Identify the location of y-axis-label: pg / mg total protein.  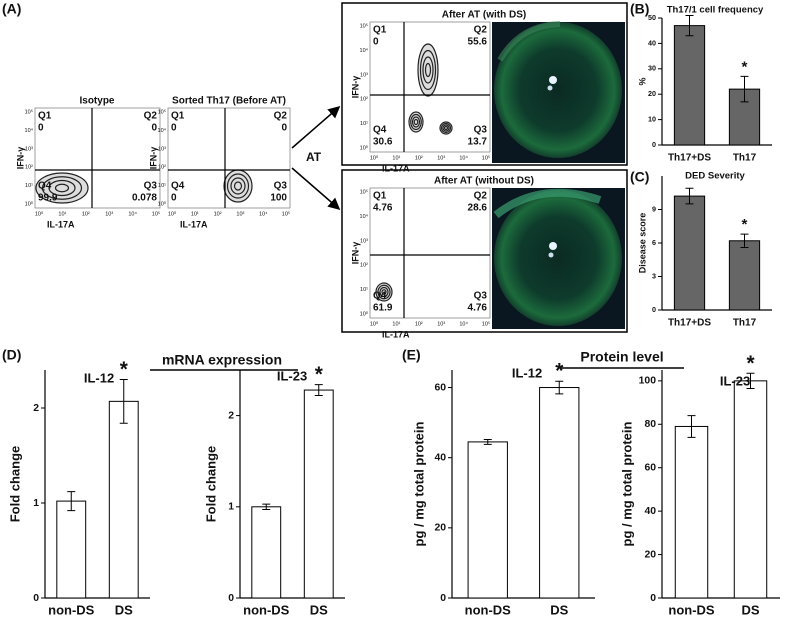
(626, 483).